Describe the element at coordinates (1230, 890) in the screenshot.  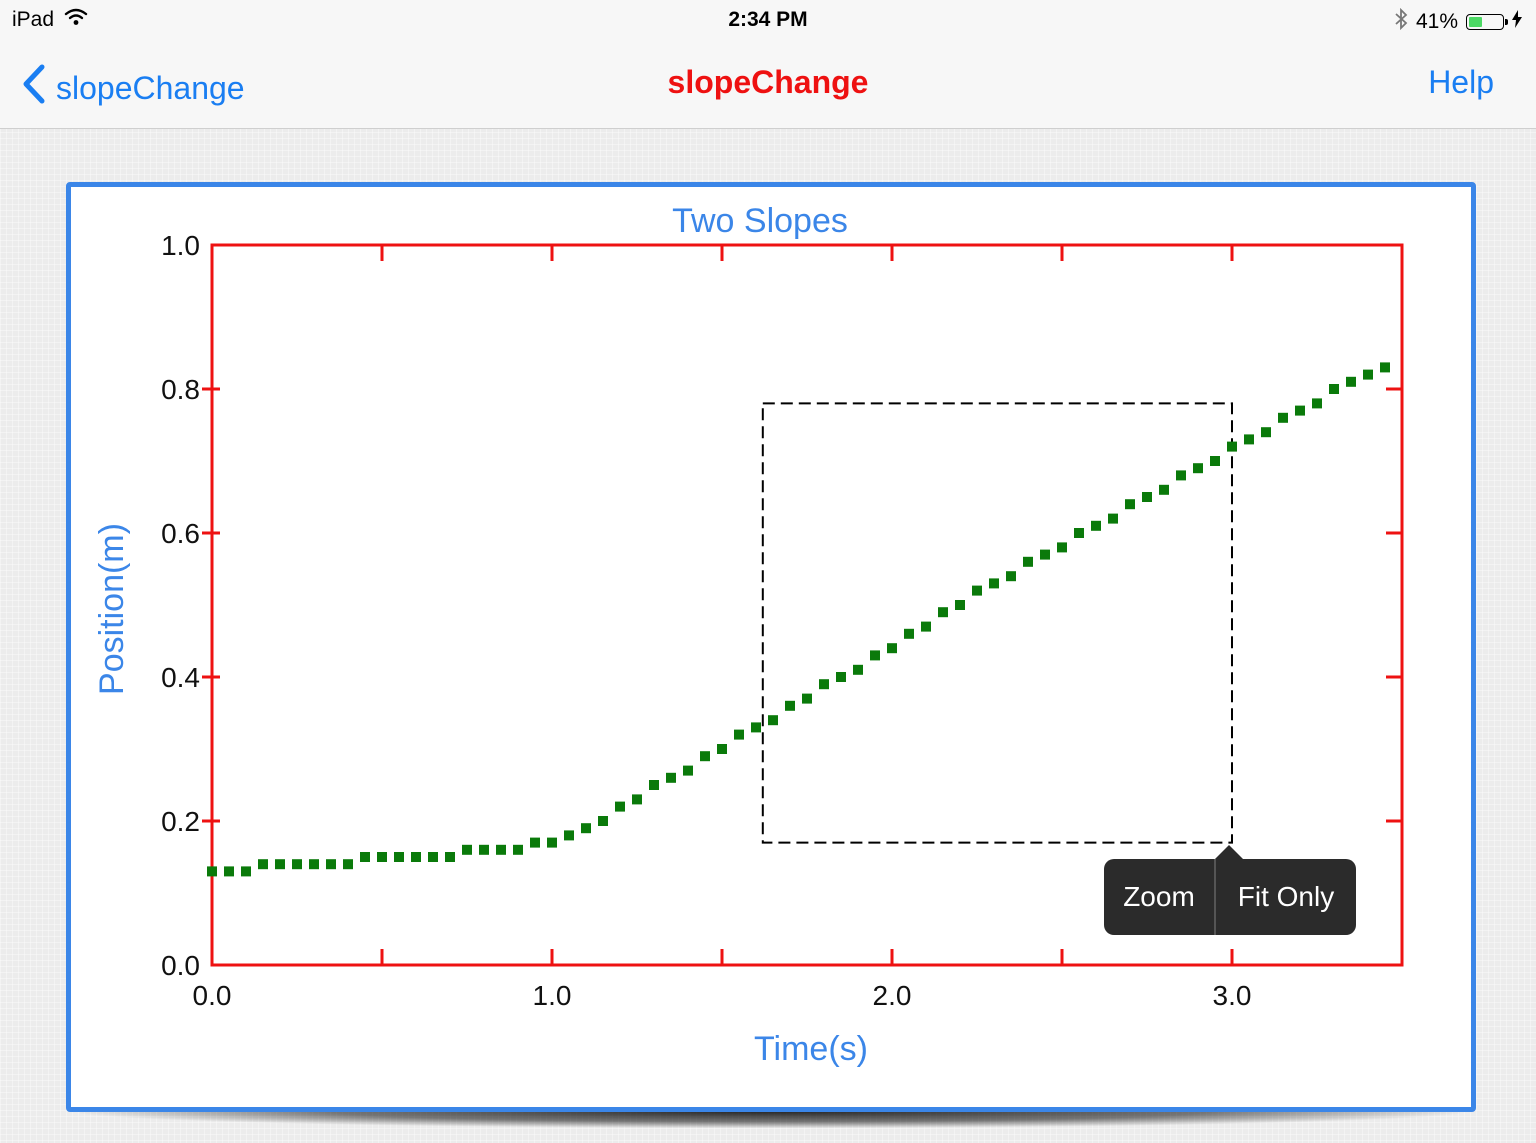
I see `zoom-popup-menu: Zoom Fit Only` at that location.